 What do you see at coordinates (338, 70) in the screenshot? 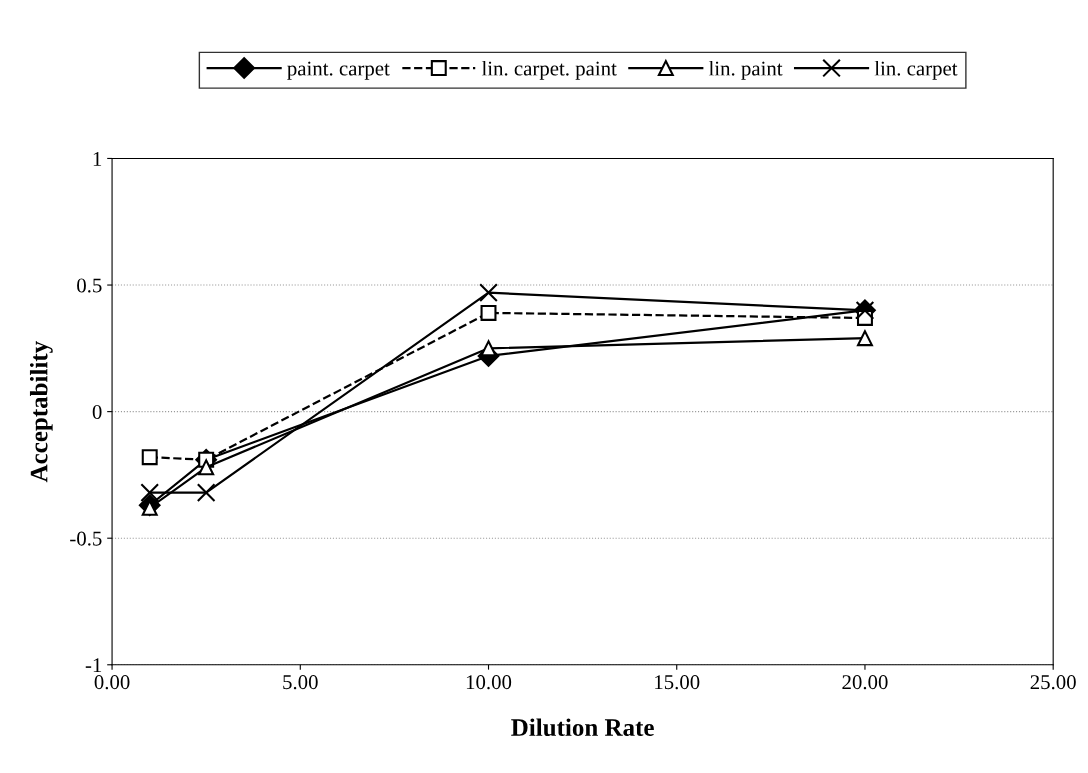
I see `legend-label: paint. carpet` at bounding box center [338, 70].